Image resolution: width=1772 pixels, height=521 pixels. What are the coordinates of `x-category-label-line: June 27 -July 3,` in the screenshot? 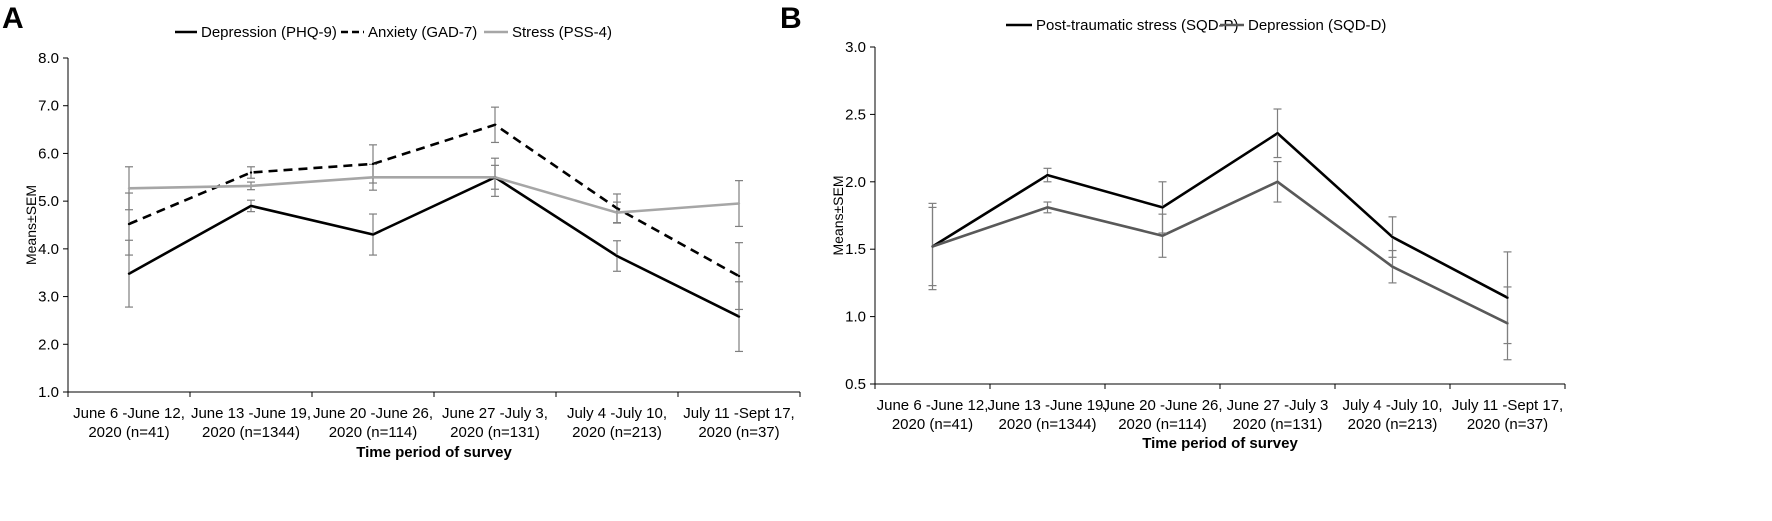 It's located at (495, 413).